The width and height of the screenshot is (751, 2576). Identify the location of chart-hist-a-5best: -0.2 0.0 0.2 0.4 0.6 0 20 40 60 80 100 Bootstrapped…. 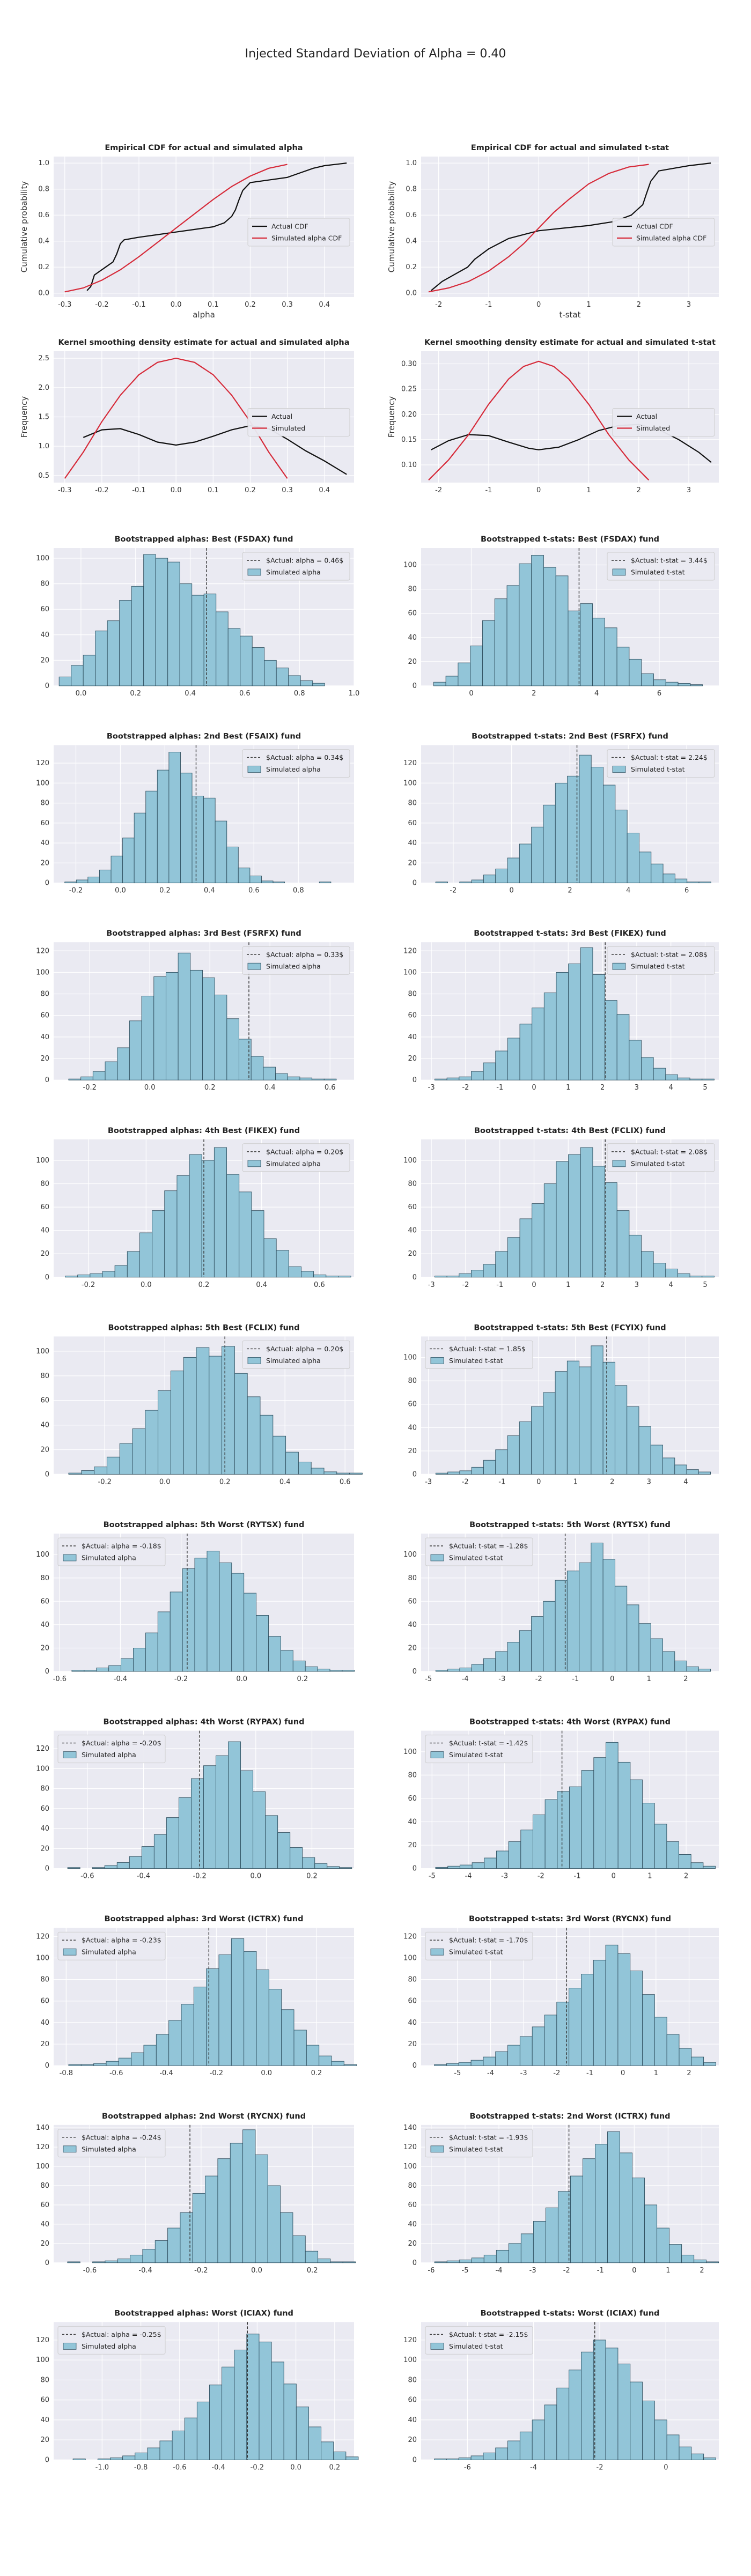
(200, 1404).